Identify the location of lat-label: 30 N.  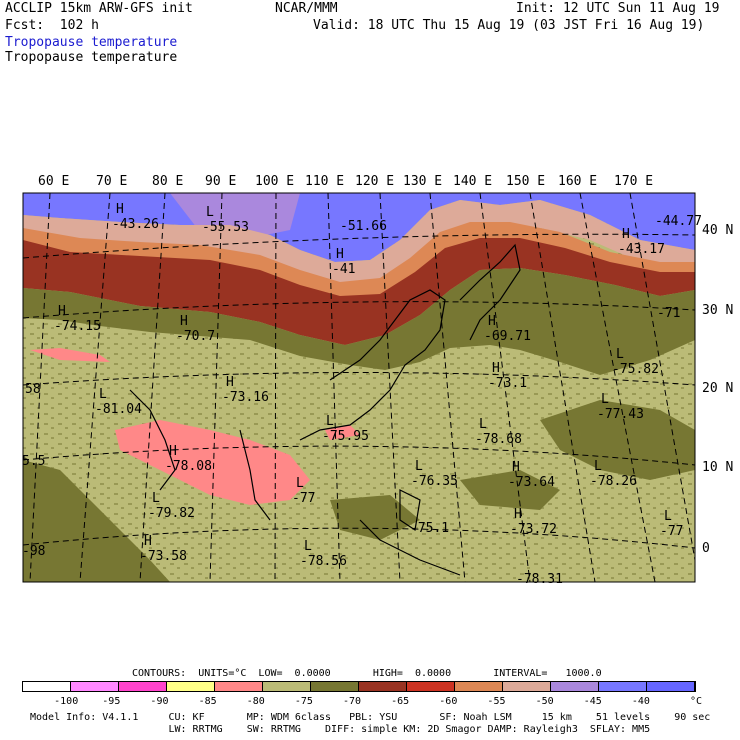
(717, 310).